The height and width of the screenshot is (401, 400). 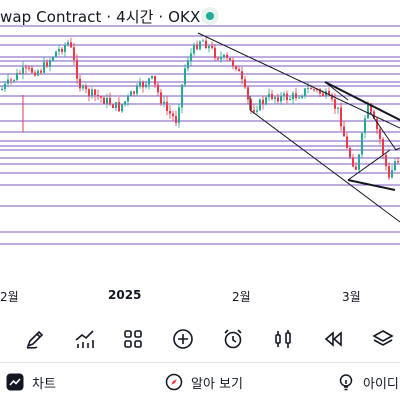 What do you see at coordinates (233, 339) in the screenshot?
I see `alarm-icon` at bounding box center [233, 339].